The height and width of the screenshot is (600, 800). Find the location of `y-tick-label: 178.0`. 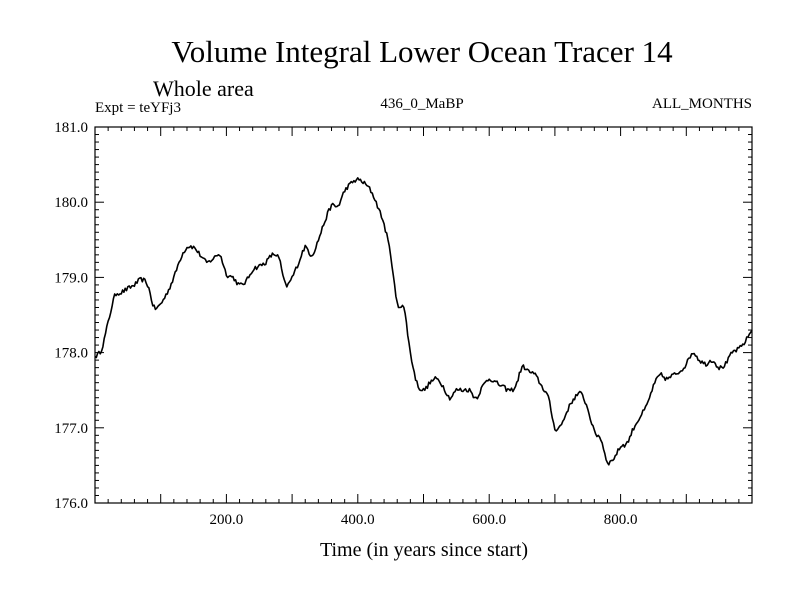

y-tick-label: 178.0 is located at coordinates (71, 354).